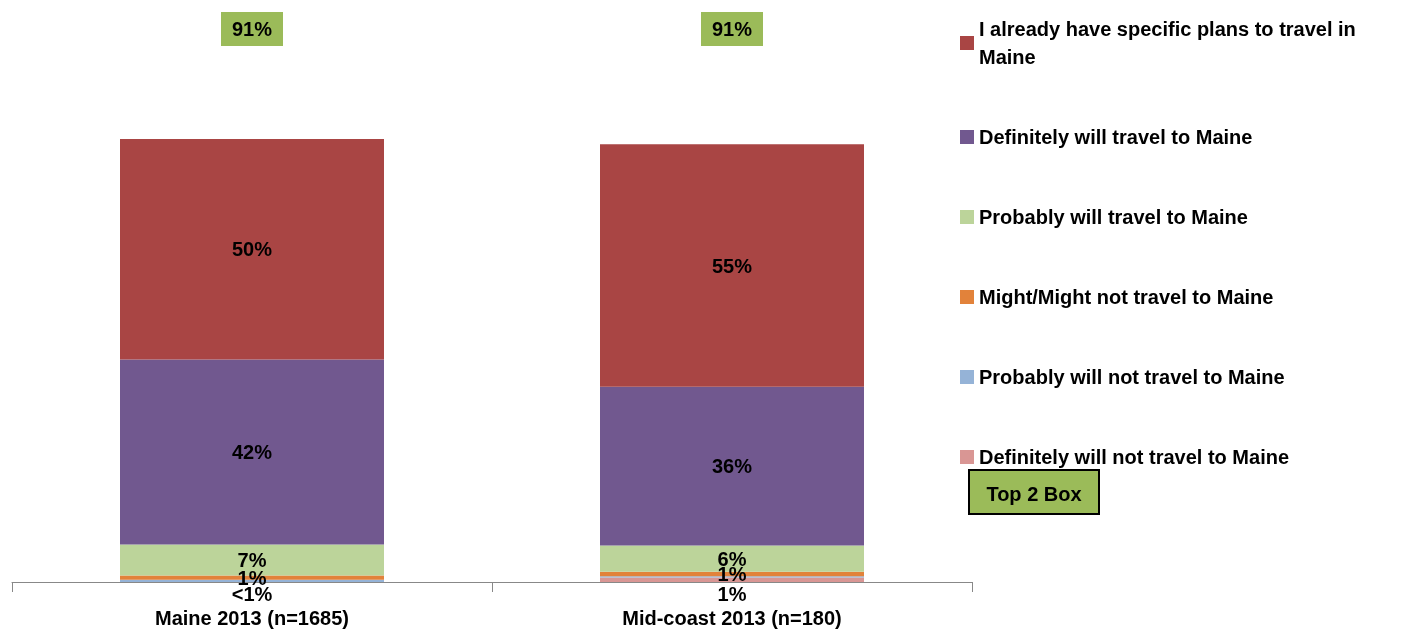 This screenshot has width=1428, height=634. Describe the element at coordinates (1132, 377) in the screenshot. I see `legend-label: Probably will not travel to Maine` at that location.